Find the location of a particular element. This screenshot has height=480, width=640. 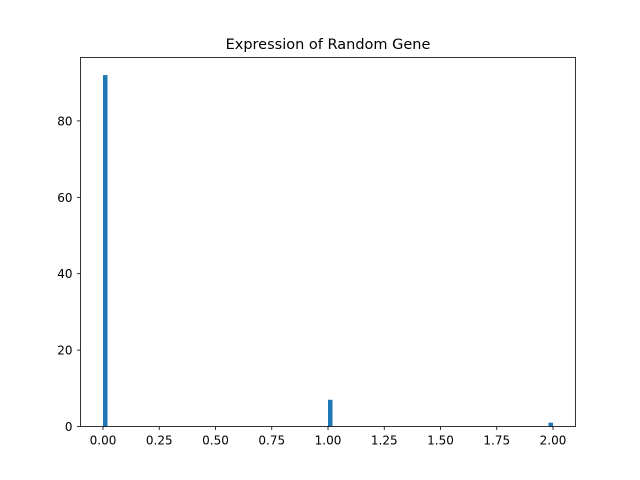

chart-title: Expression of Random Gene is located at coordinates (328, 45).